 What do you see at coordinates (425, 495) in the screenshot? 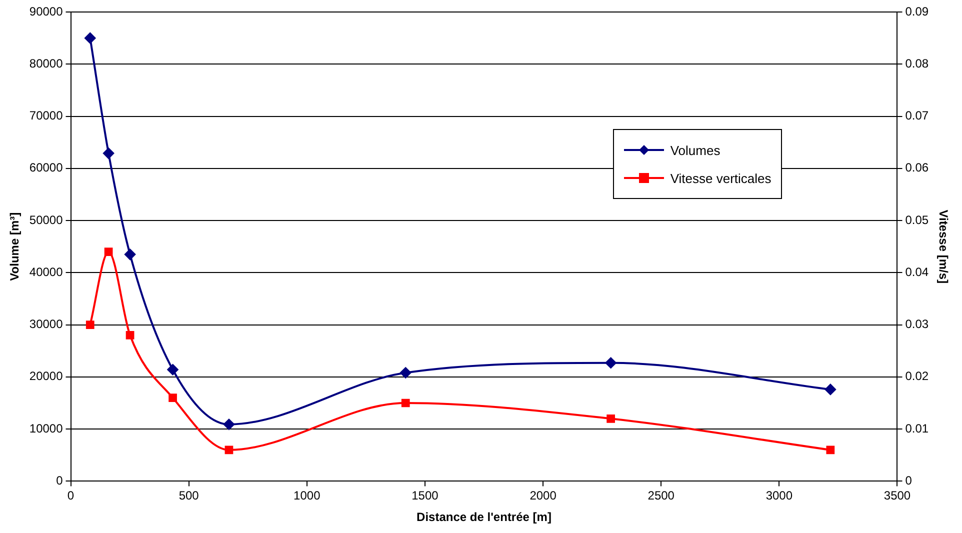
I see `x-tick-label: 1500` at bounding box center [425, 495].